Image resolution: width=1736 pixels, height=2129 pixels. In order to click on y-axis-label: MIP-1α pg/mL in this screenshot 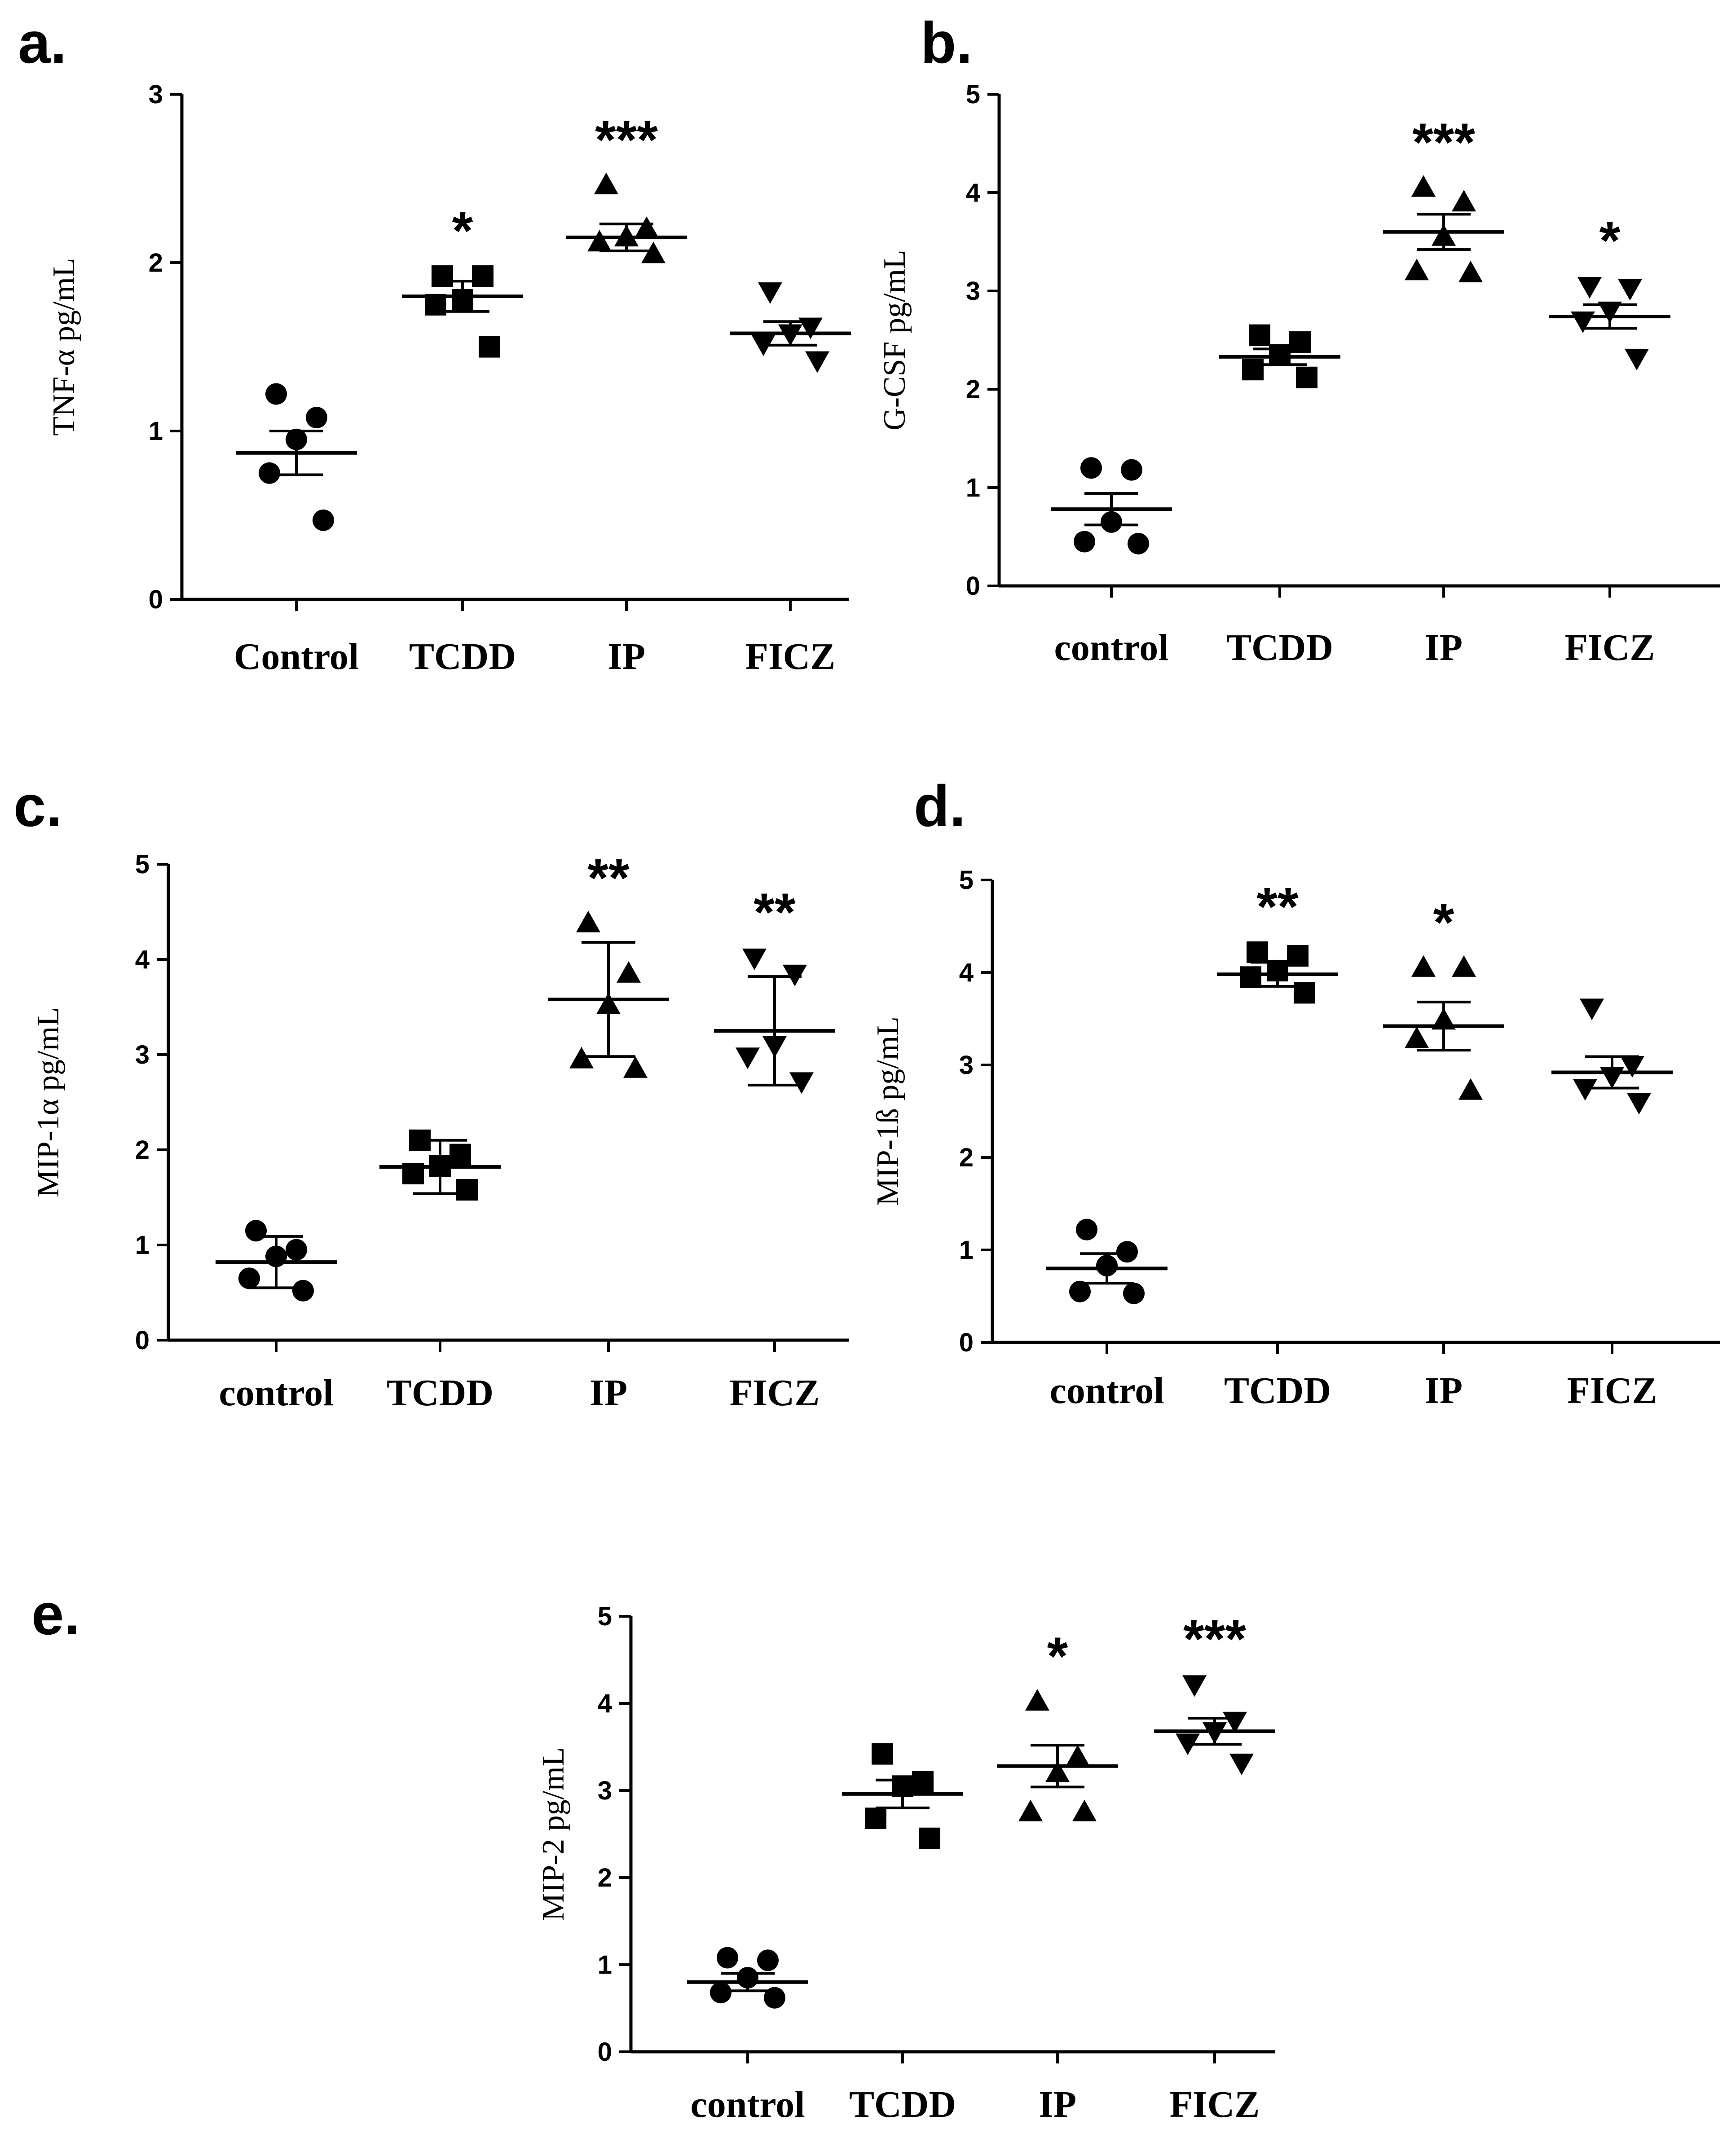, I will do `click(49, 1102)`.